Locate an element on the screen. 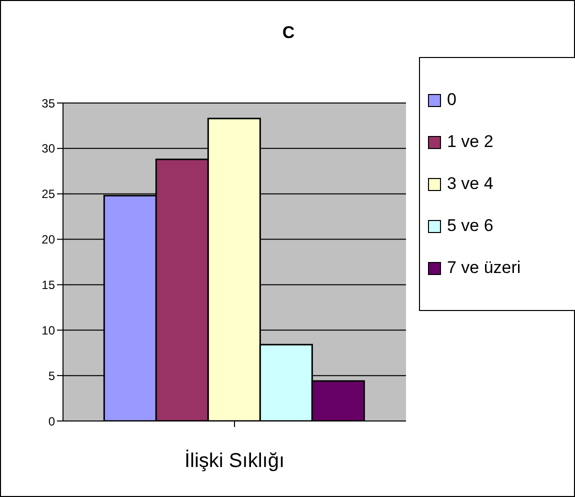 The image size is (575, 497). x-axis-title: İlişki Sıklığı is located at coordinates (234, 460).